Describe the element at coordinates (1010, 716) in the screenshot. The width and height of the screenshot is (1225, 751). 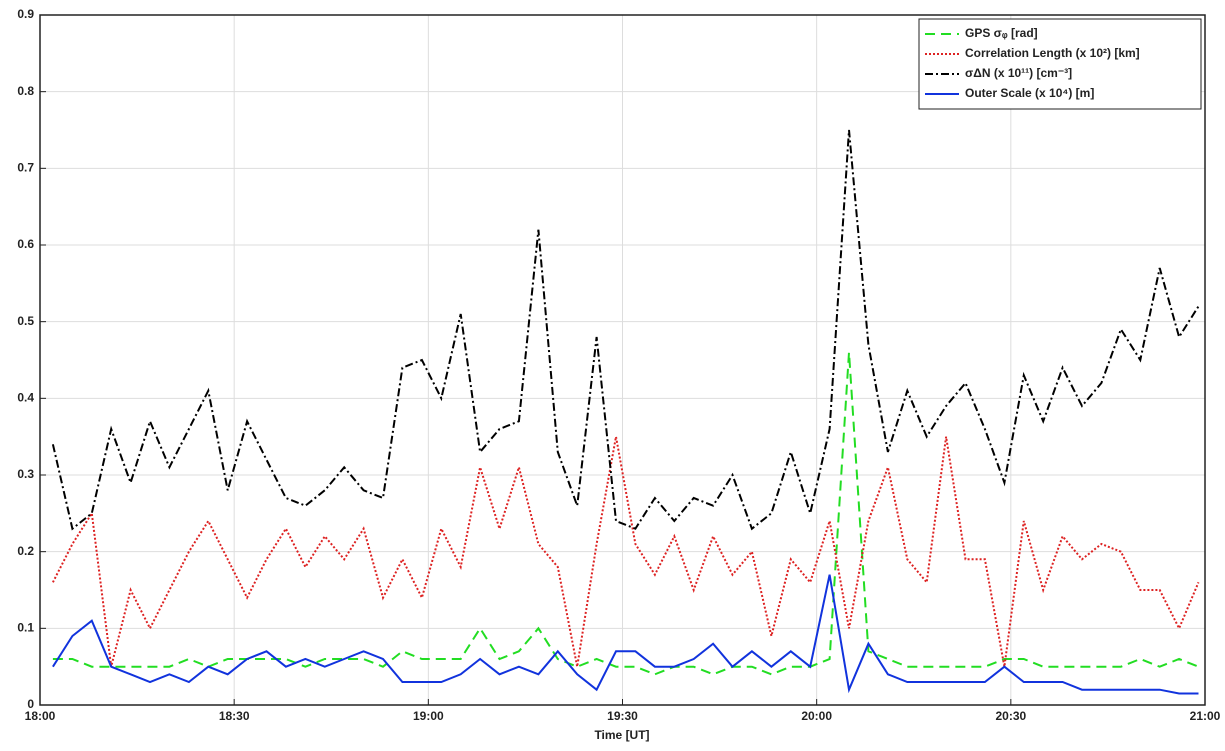
I see `x-tick-label: 20:30` at that location.